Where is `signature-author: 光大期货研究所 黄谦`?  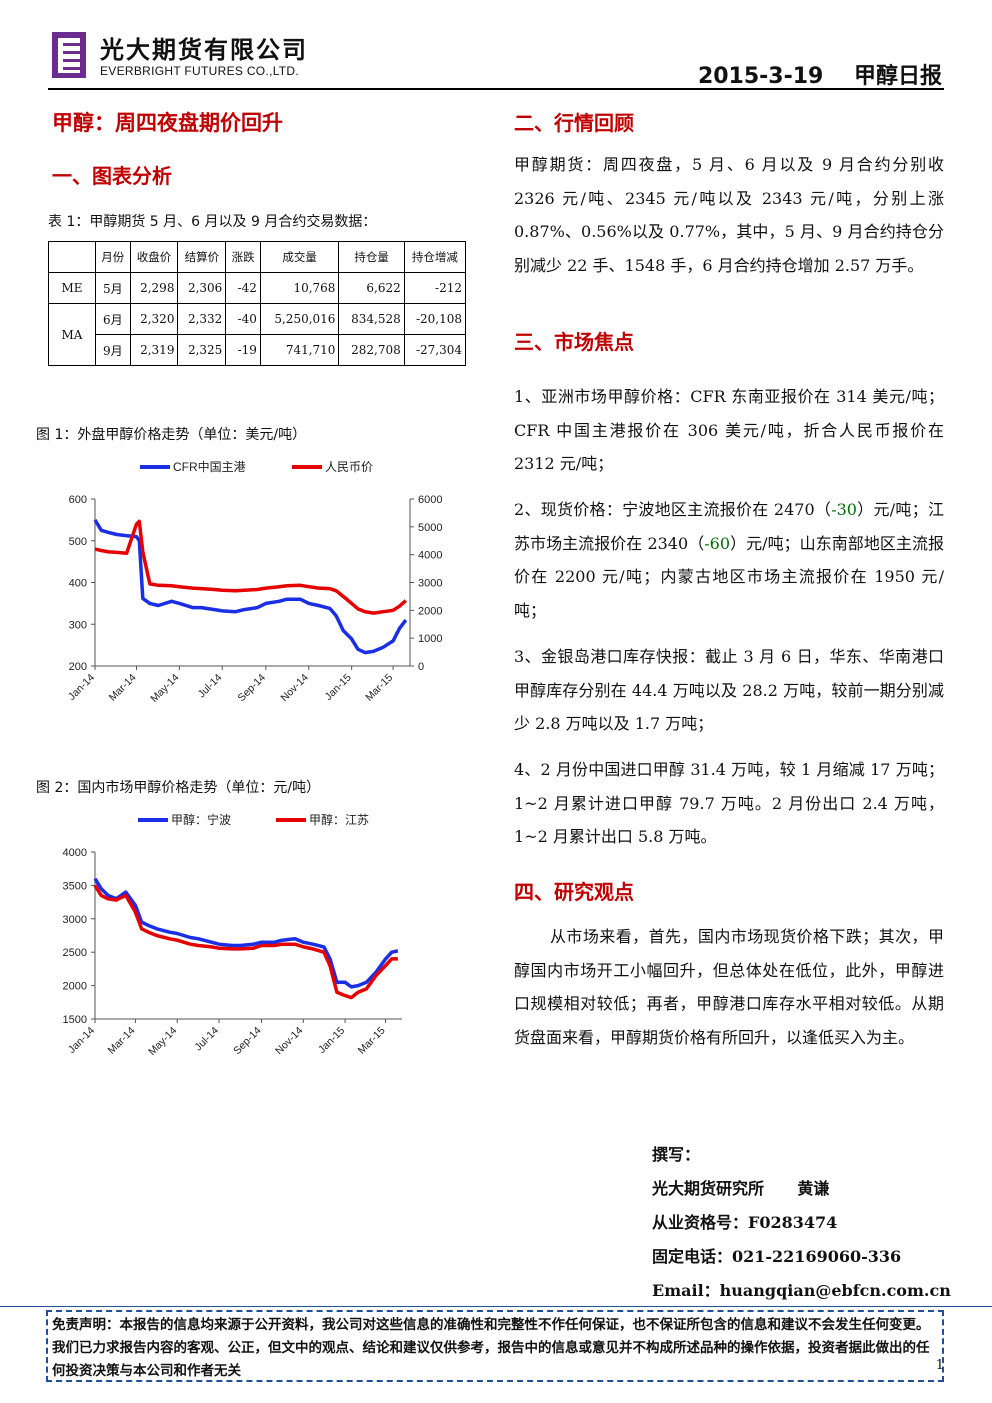
signature-author: 光大期货研究所 黄谦 is located at coordinates (741, 1188).